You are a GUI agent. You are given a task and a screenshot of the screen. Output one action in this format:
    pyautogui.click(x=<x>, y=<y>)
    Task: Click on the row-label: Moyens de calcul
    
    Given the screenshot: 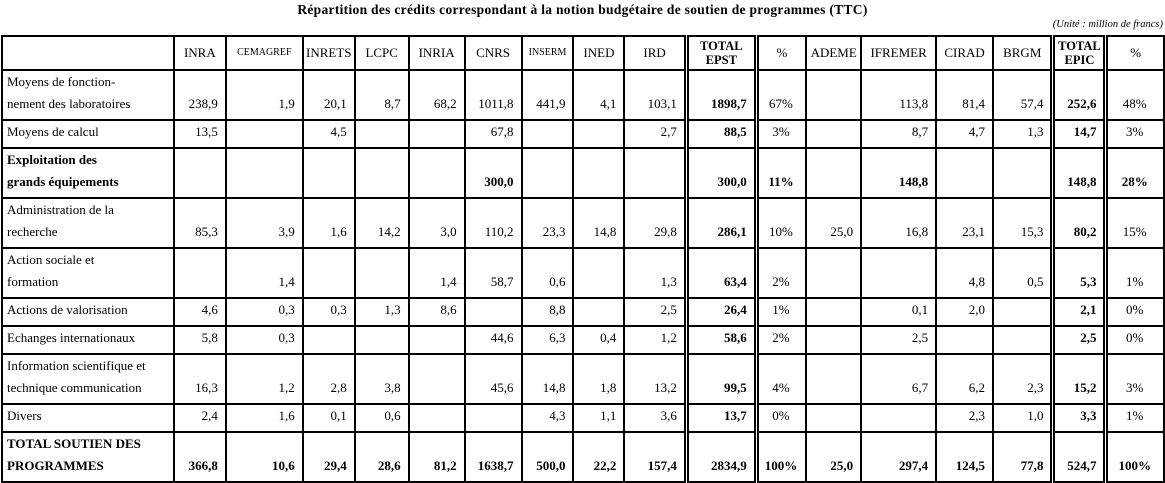 What is the action you would take?
    pyautogui.click(x=88, y=134)
    